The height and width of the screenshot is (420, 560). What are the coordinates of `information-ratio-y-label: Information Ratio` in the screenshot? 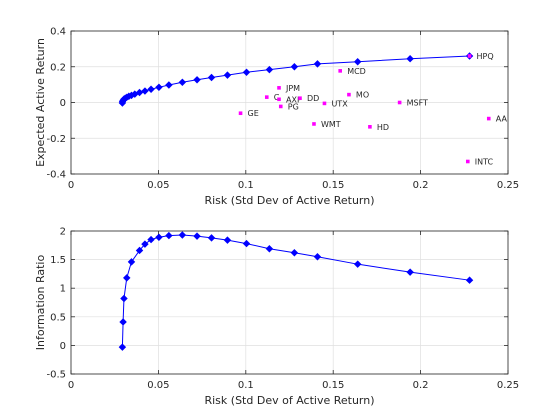 It's located at (40, 303).